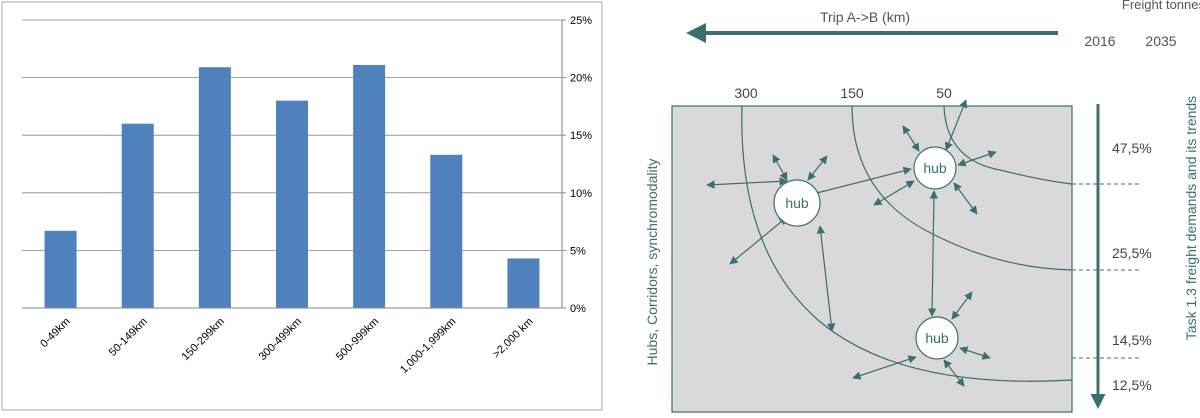 The image size is (1200, 418). Describe the element at coordinates (578, 251) in the screenshot. I see `y-tick-label: 5%` at that location.